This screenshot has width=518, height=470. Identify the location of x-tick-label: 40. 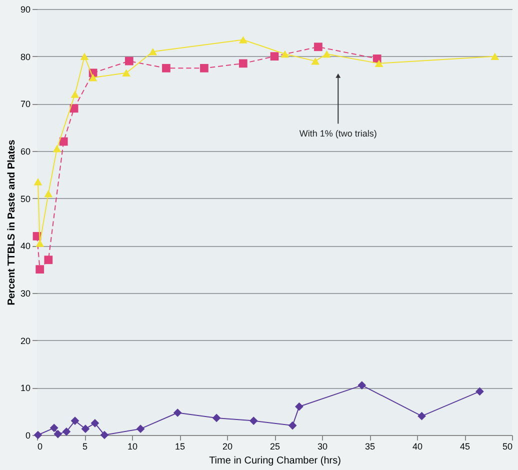
(417, 447).